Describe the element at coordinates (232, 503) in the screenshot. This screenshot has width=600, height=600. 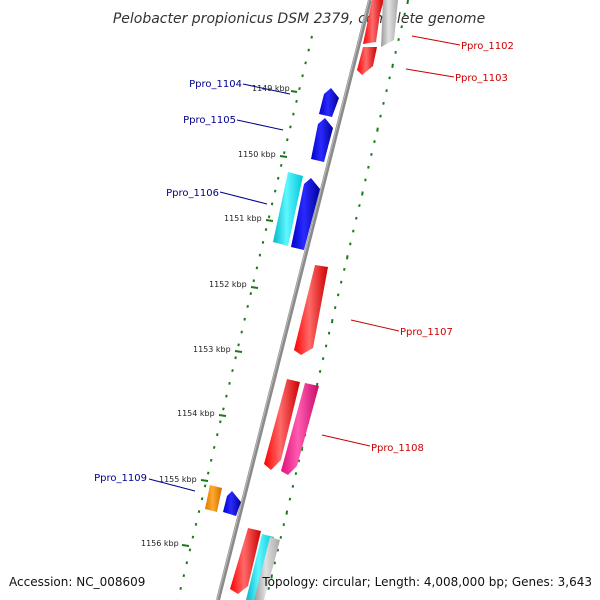
I see `gene-ppro-1109b-arrow` at that location.